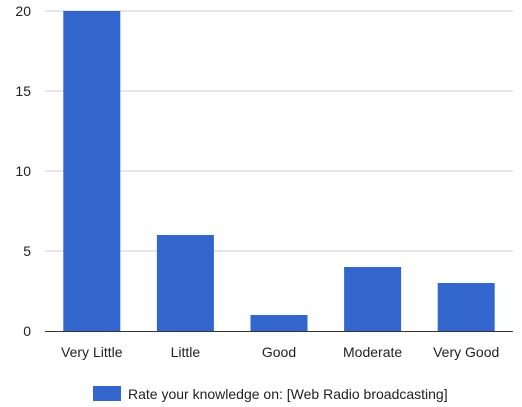  I want to click on y-tick-label: 0, so click(27, 331).